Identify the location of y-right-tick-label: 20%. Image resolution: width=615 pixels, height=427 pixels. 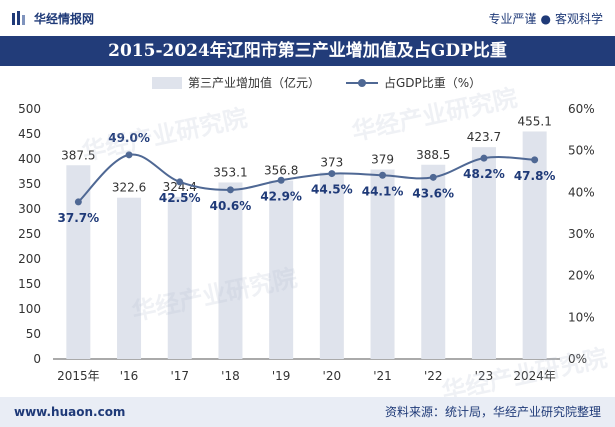
(581, 276).